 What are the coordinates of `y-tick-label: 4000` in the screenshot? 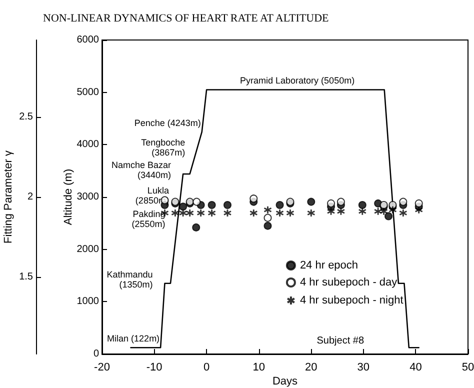 It's located at (88, 144).